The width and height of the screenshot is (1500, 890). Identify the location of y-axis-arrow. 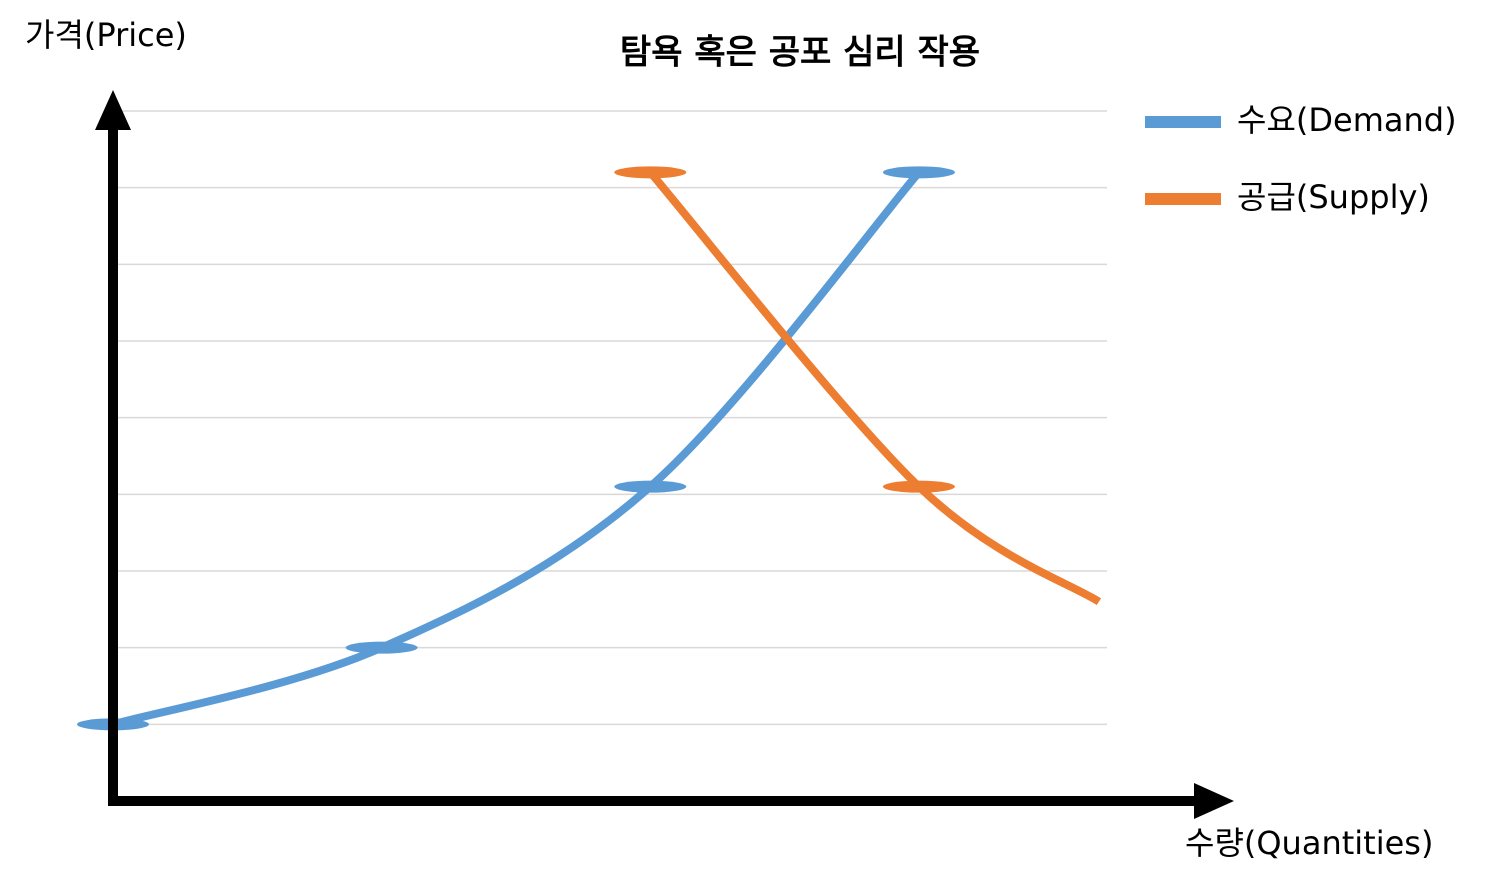
(113, 110).